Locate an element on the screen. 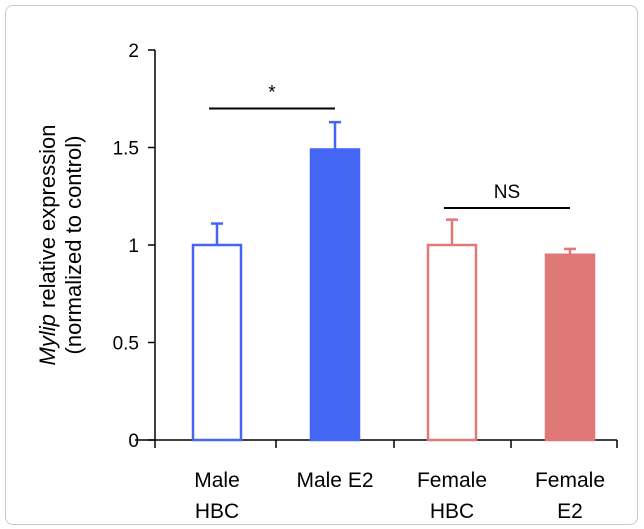  y-axis-label: Mylip relative expression is located at coordinates (47, 245).